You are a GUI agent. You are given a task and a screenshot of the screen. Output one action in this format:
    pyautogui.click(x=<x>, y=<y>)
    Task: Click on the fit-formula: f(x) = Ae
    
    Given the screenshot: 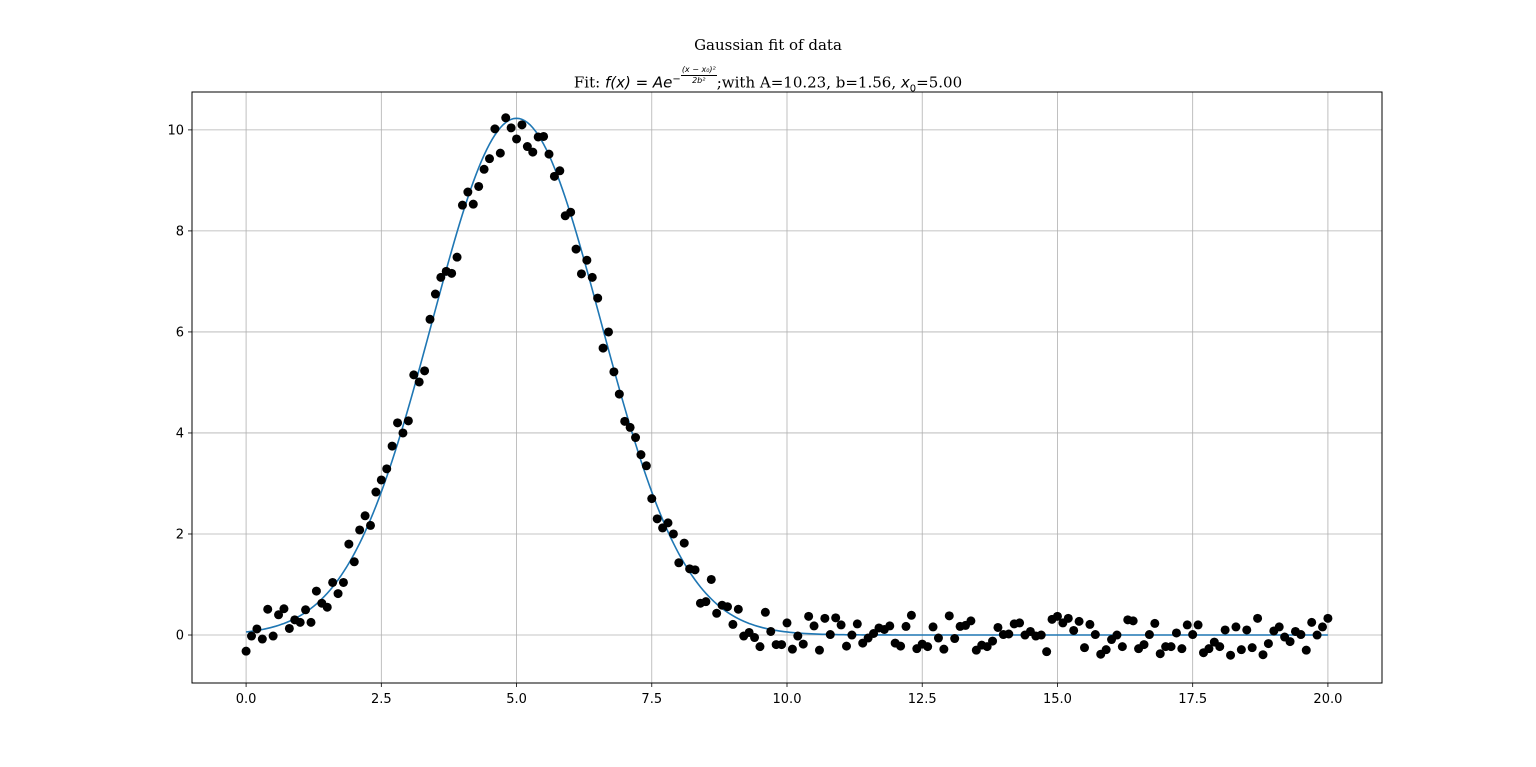 What is the action you would take?
    pyautogui.click(x=638, y=82)
    